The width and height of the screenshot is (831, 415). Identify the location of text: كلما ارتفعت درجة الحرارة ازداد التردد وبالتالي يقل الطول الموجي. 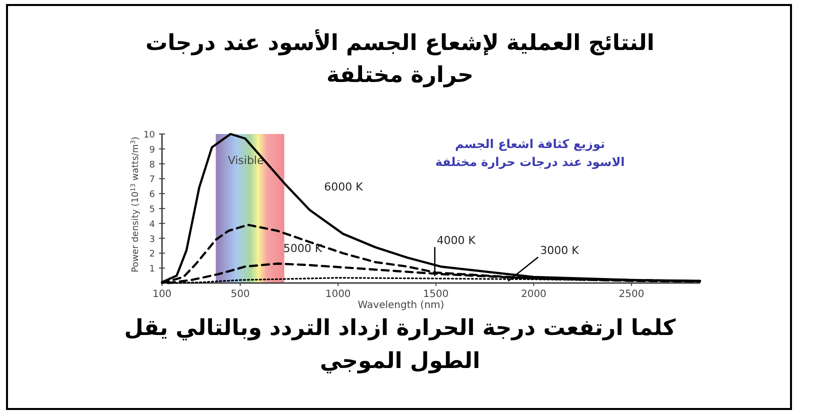
(400, 345).